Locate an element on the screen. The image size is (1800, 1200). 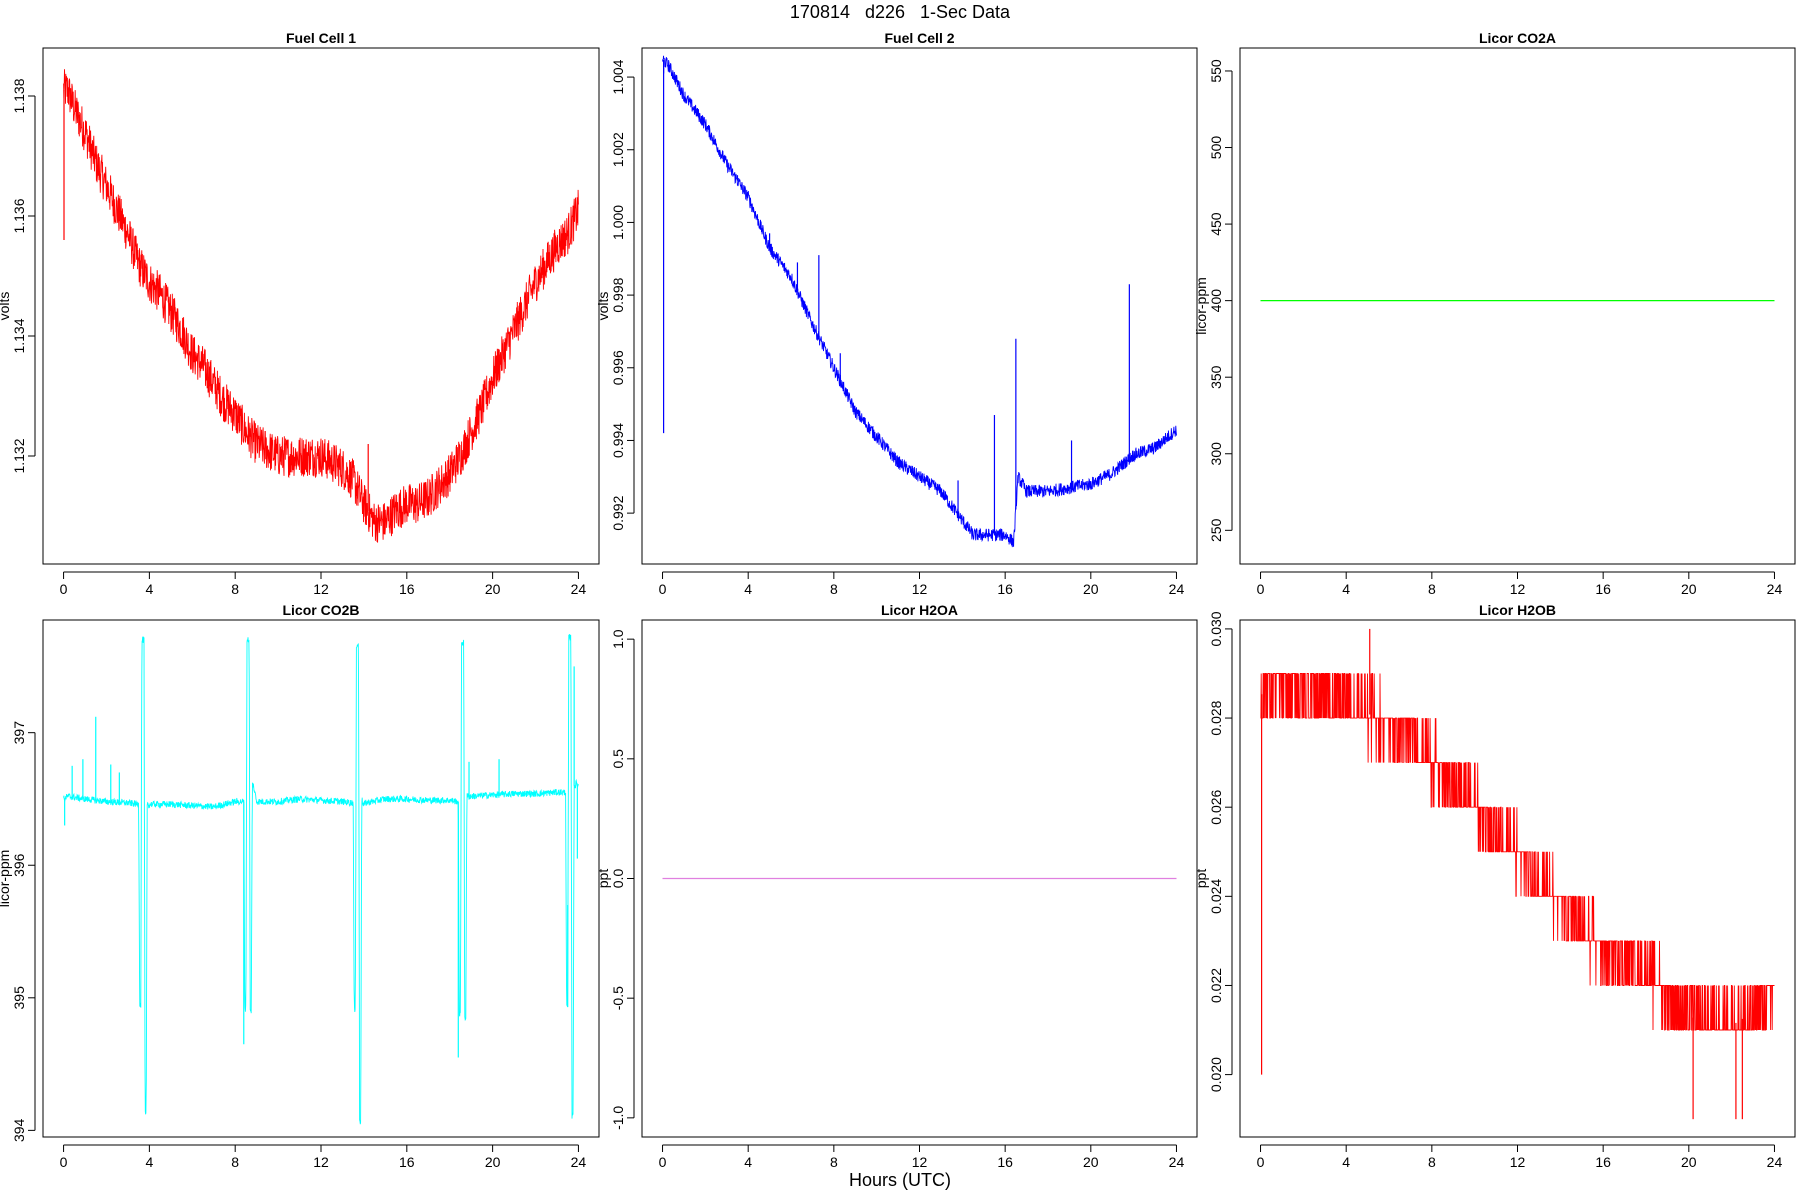
y-tick-label: 500 is located at coordinates (1216, 148).